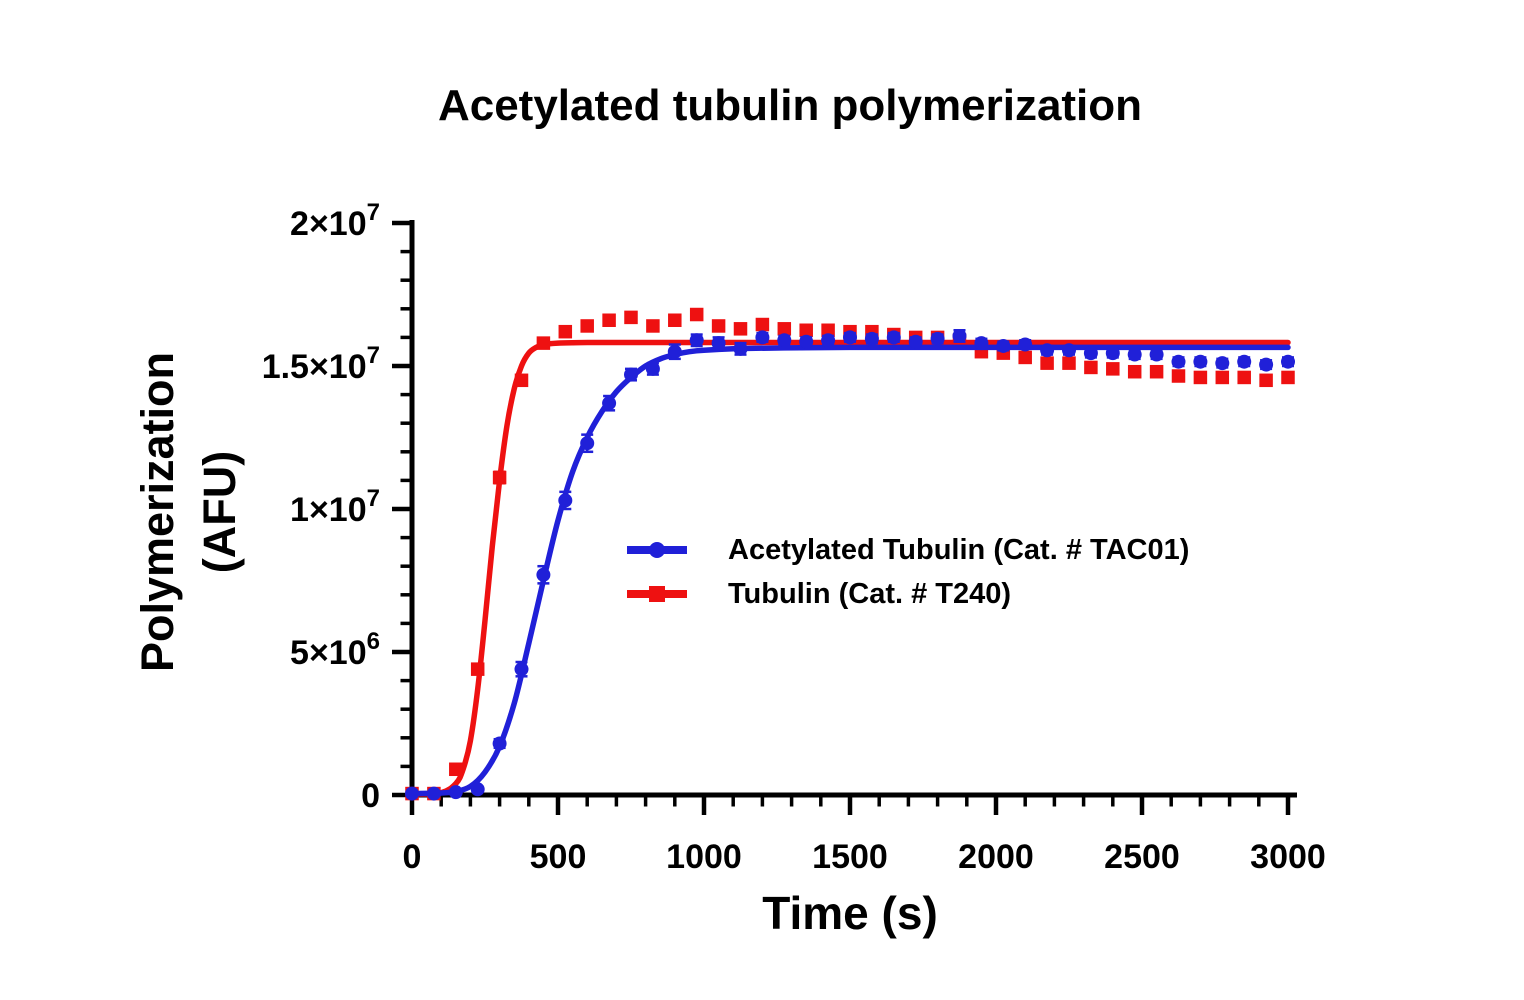  Describe the element at coordinates (704, 857) in the screenshot. I see `svg-text: 1000` at that location.